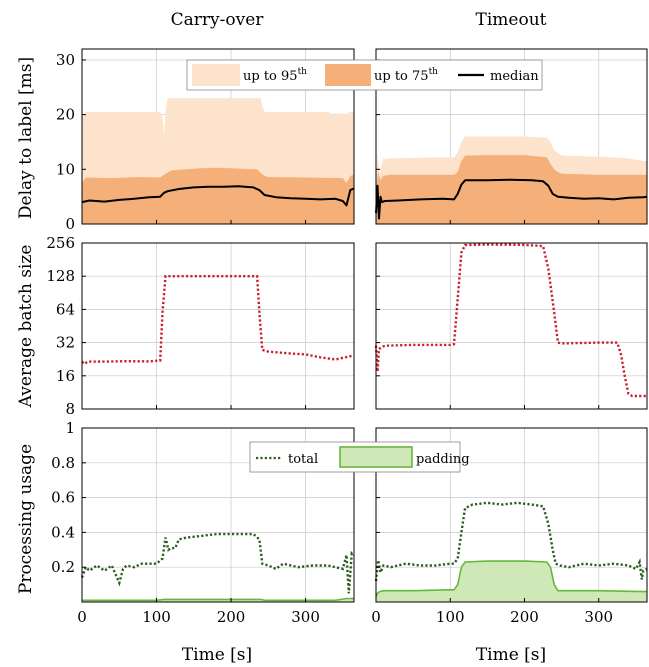  What do you see at coordinates (63, 463) in the screenshot?
I see `tick-label-y: 0.8` at bounding box center [63, 463].